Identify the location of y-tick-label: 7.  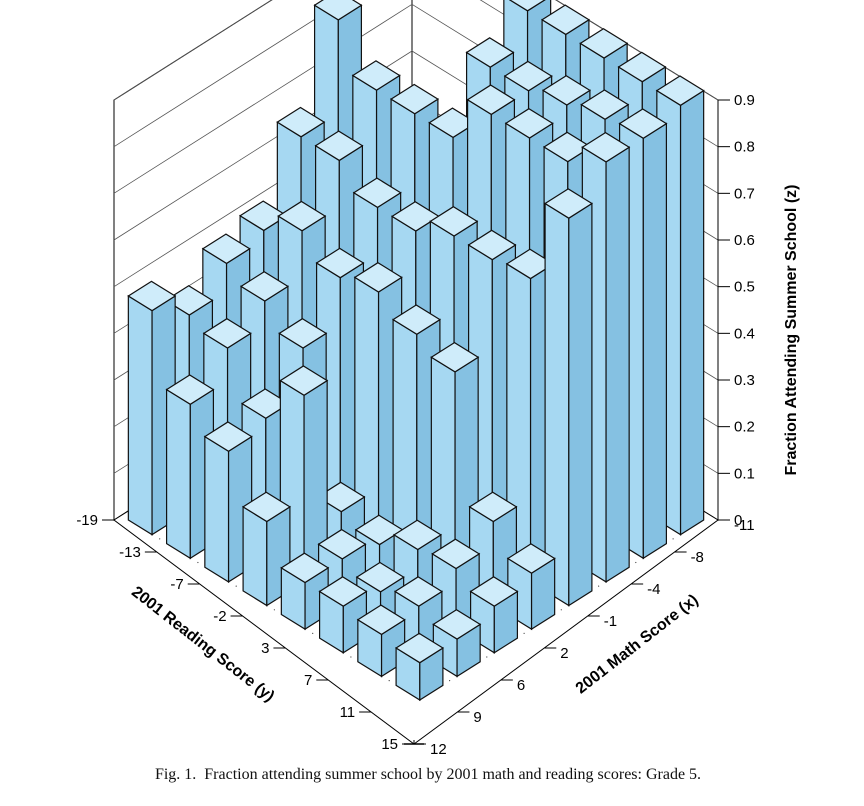
(308, 680).